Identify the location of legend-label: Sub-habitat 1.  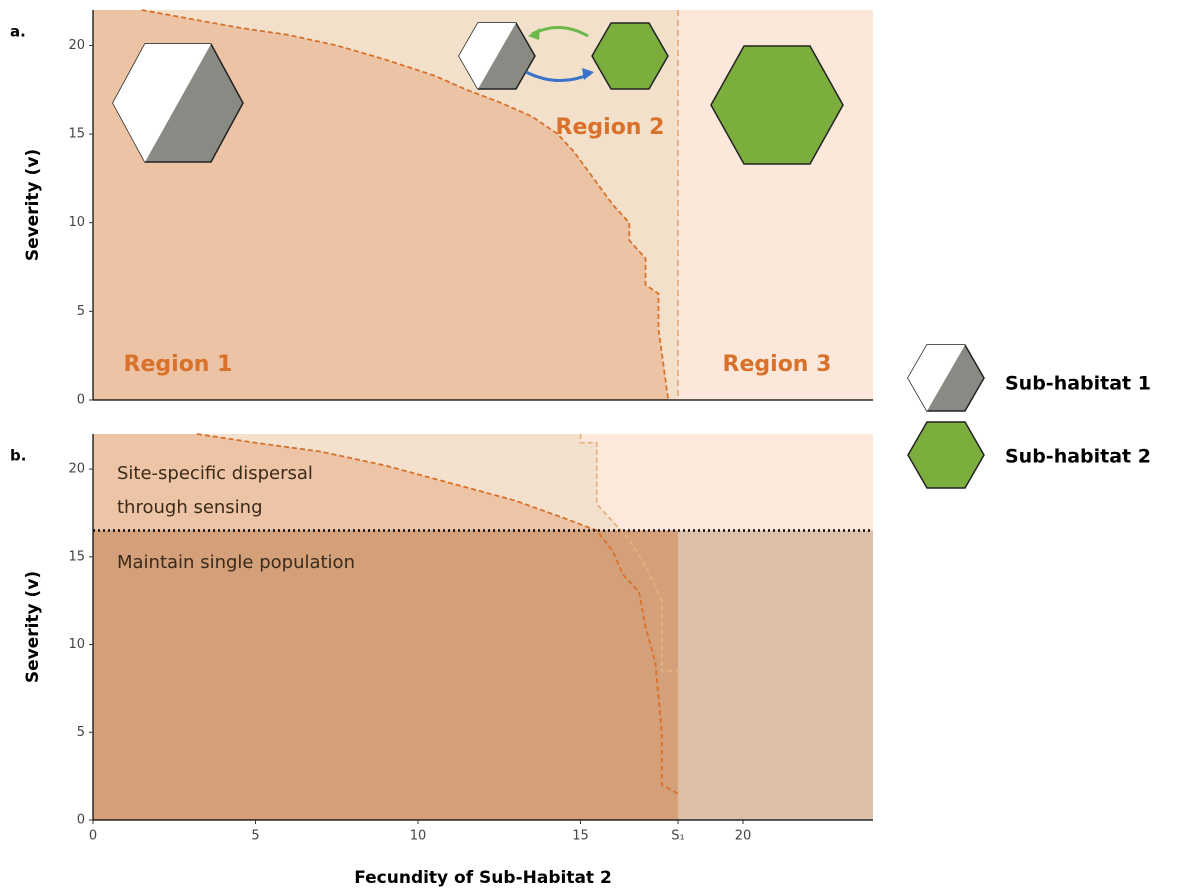
(1078, 384).